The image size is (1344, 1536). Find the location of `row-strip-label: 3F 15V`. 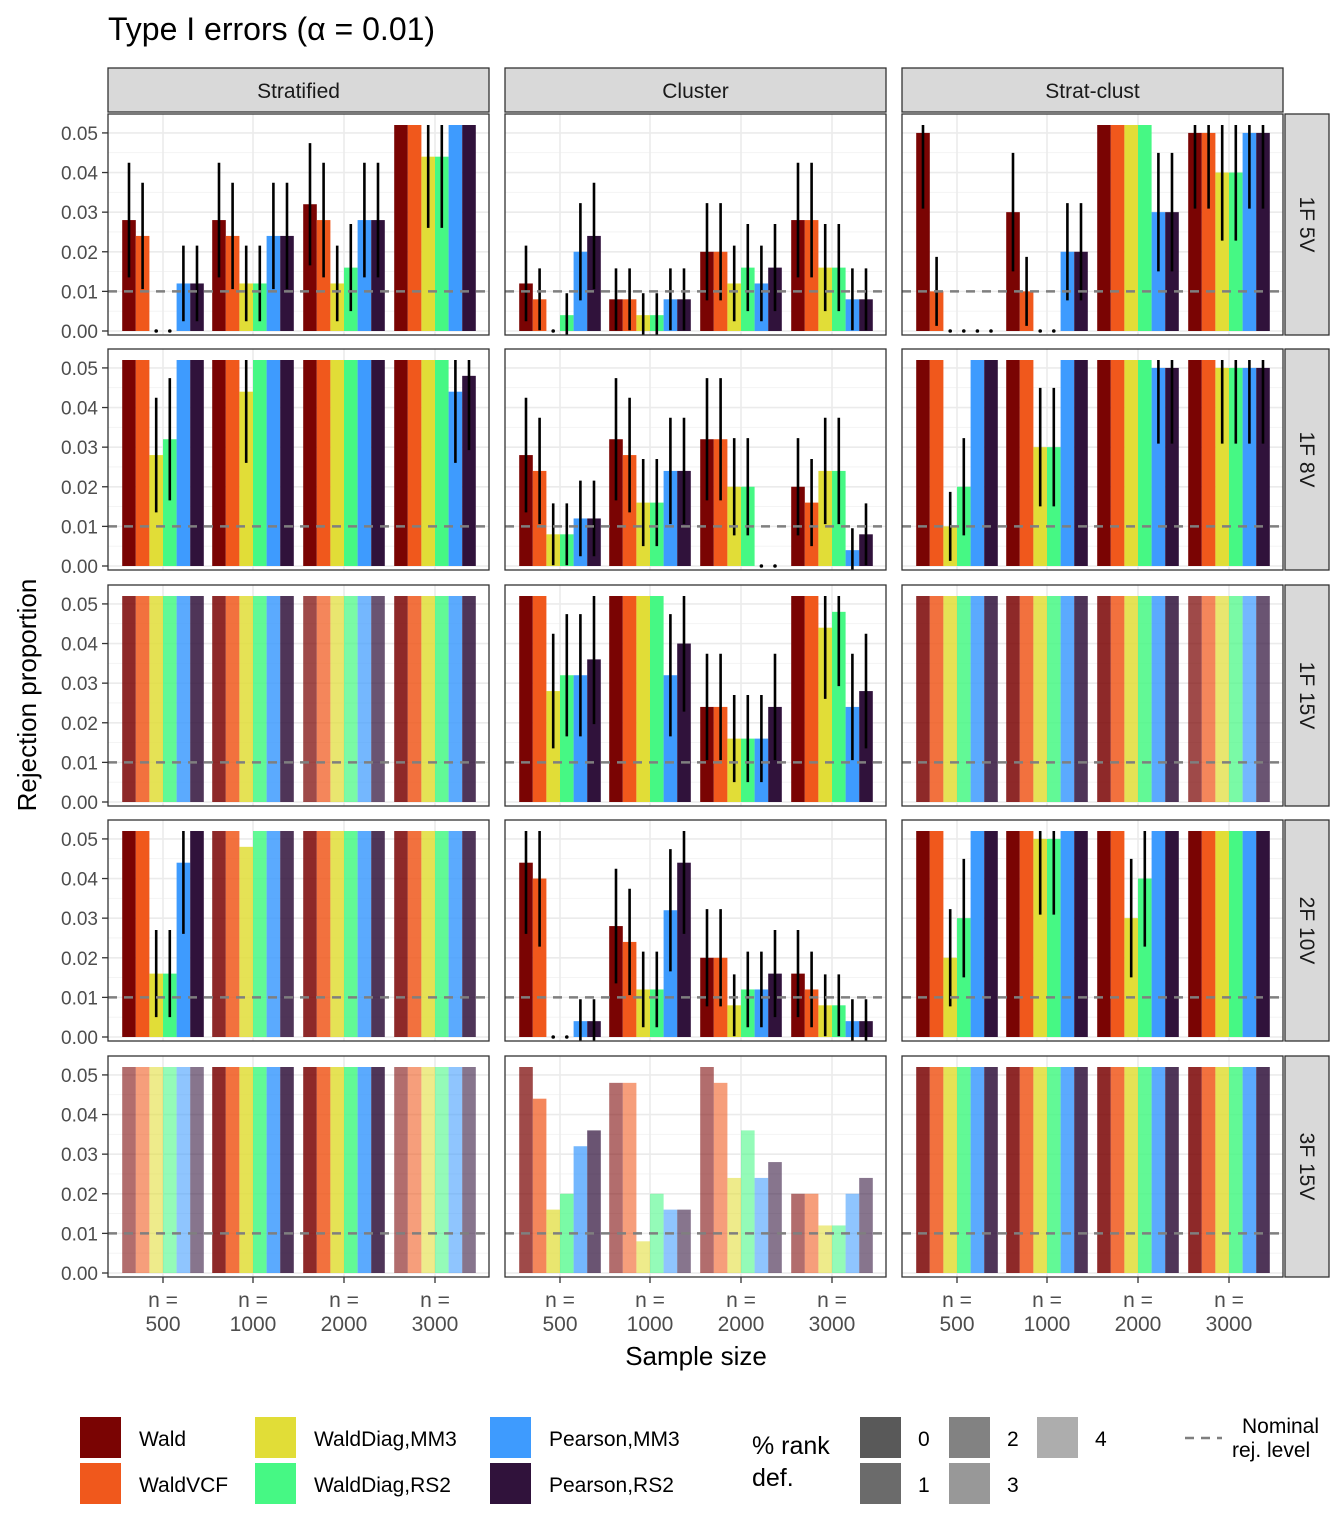

row-strip-label: 3F 15V is located at coordinates (1306, 1167).